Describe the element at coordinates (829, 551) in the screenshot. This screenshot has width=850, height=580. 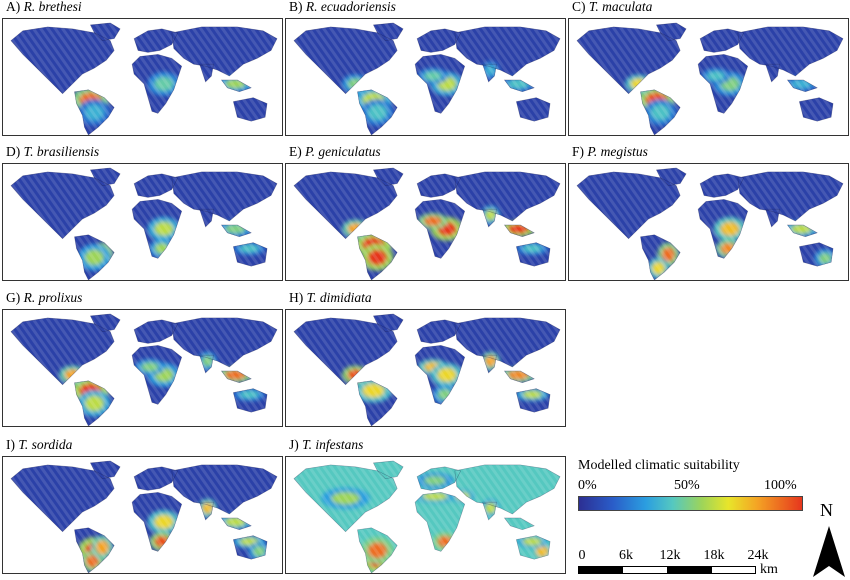
I see `north-arrow-icon` at that location.